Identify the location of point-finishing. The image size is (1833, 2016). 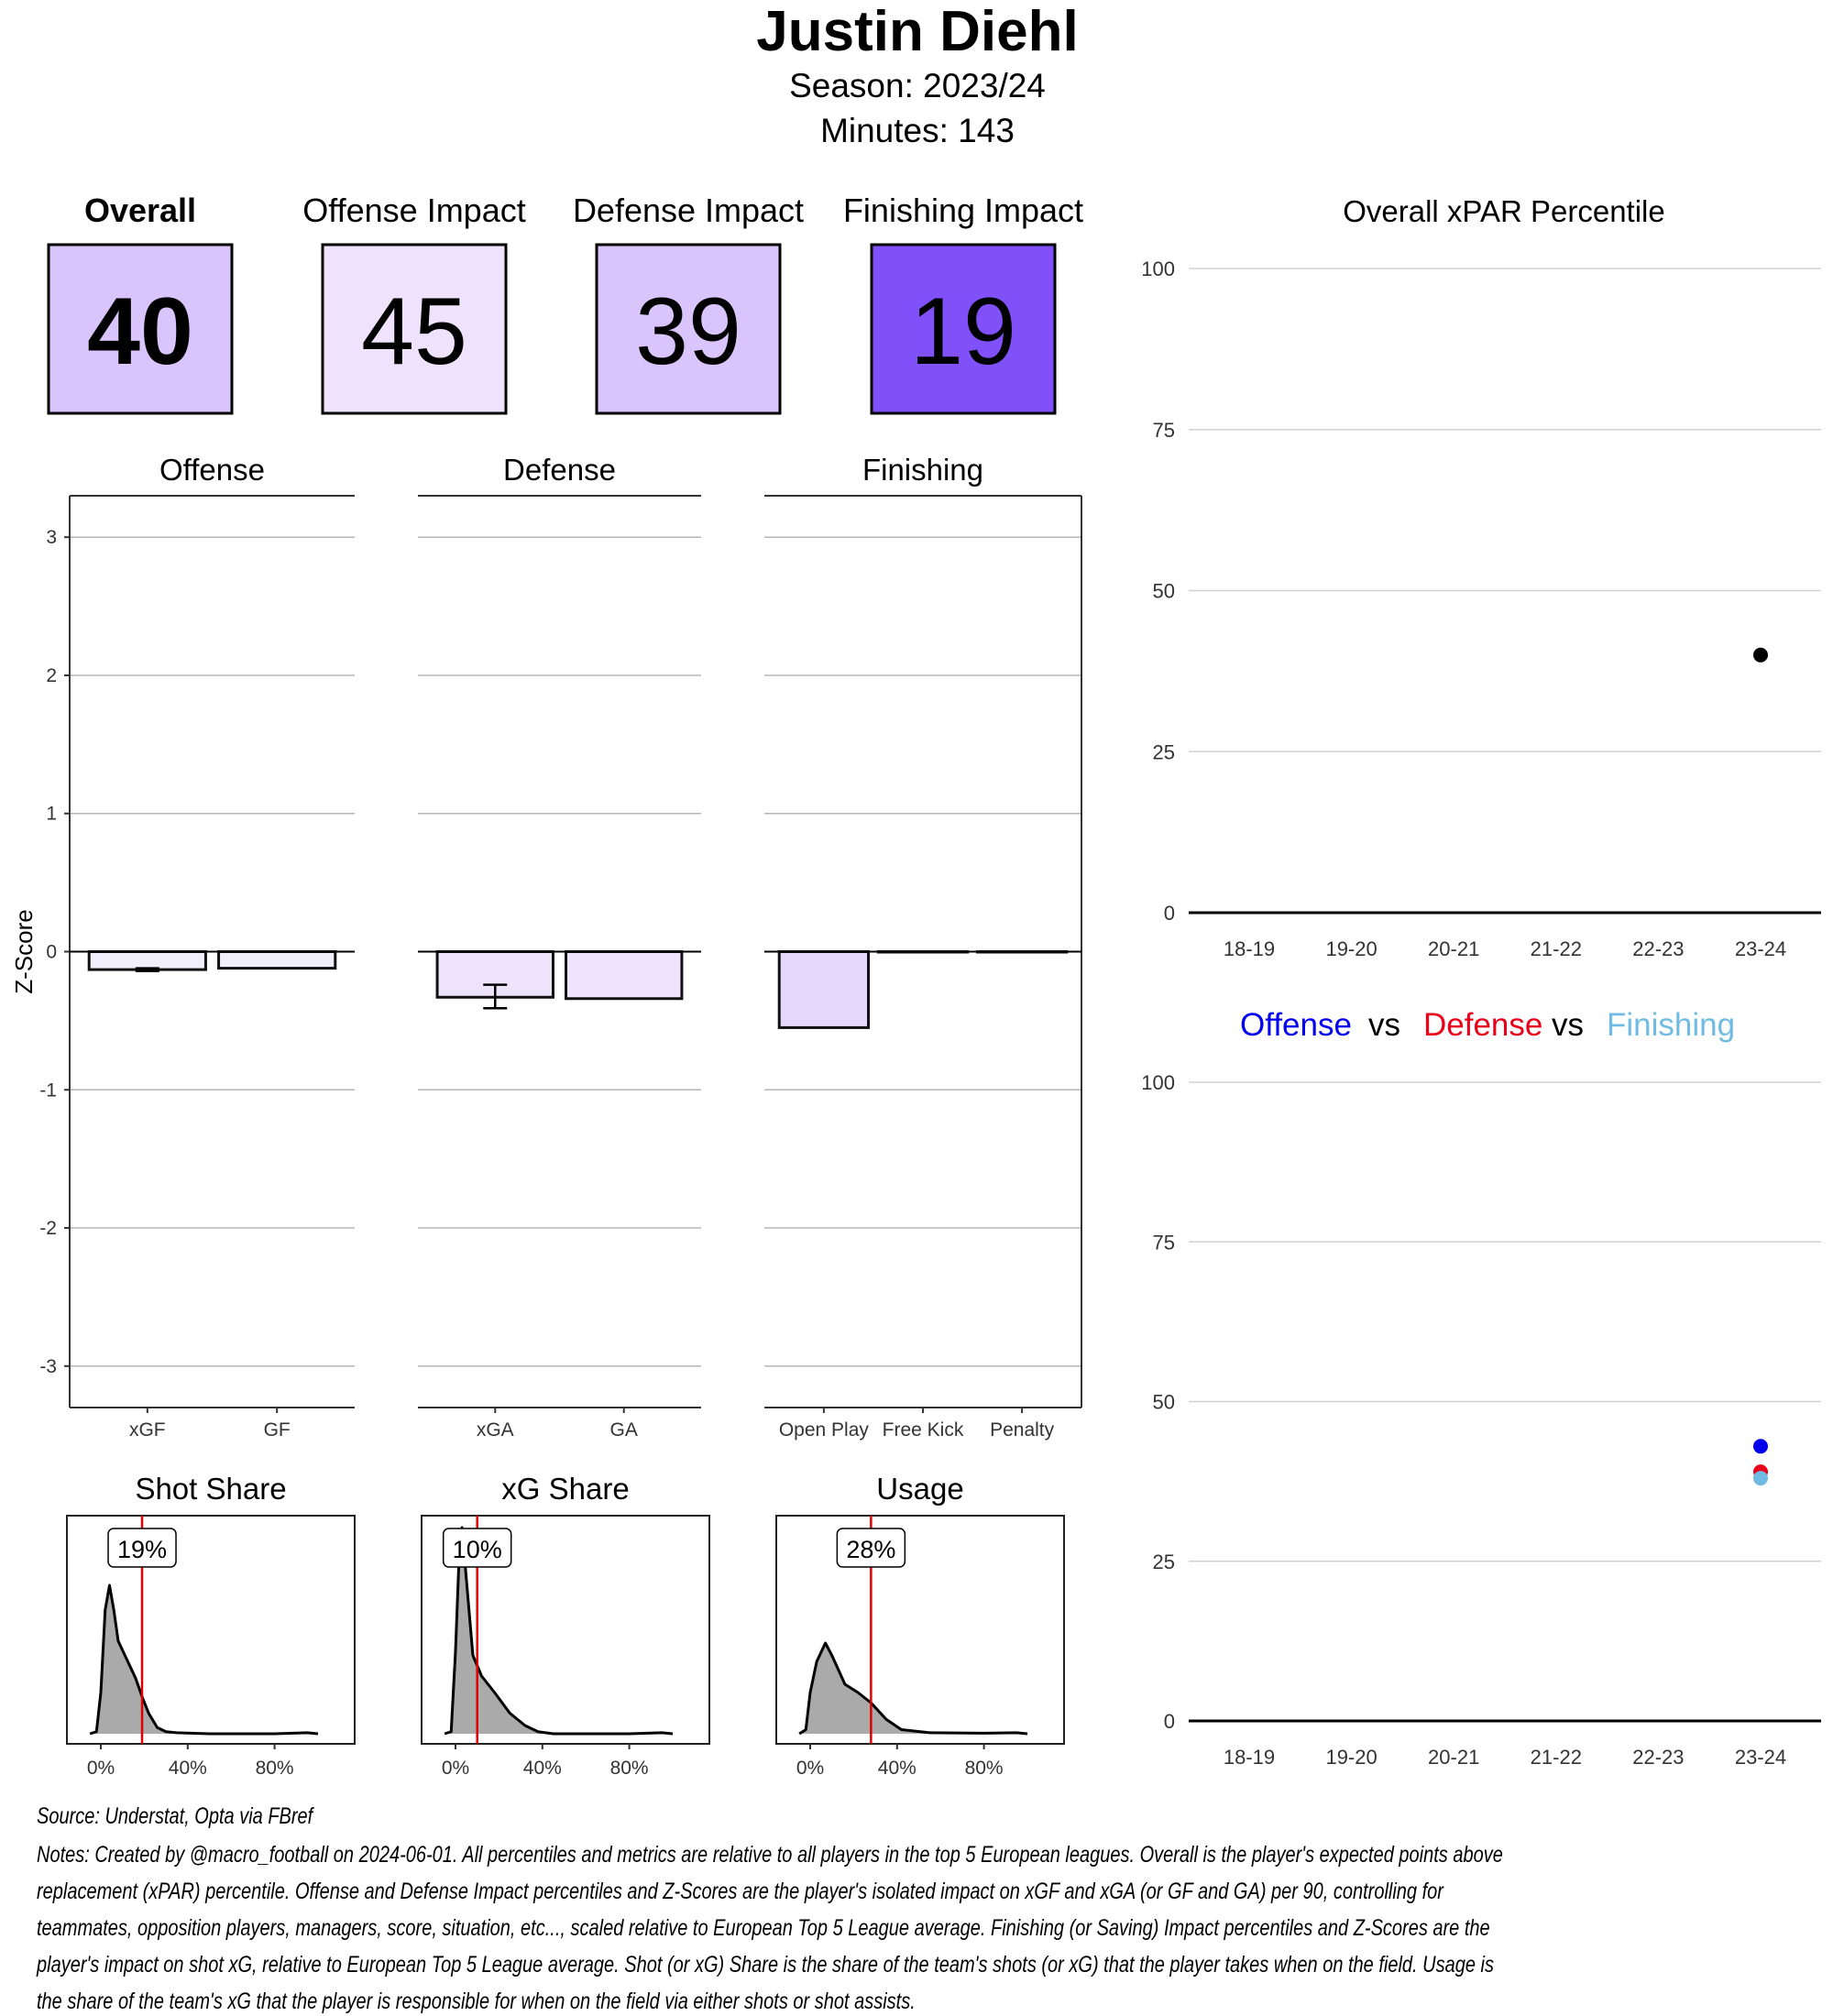
(1760, 1478).